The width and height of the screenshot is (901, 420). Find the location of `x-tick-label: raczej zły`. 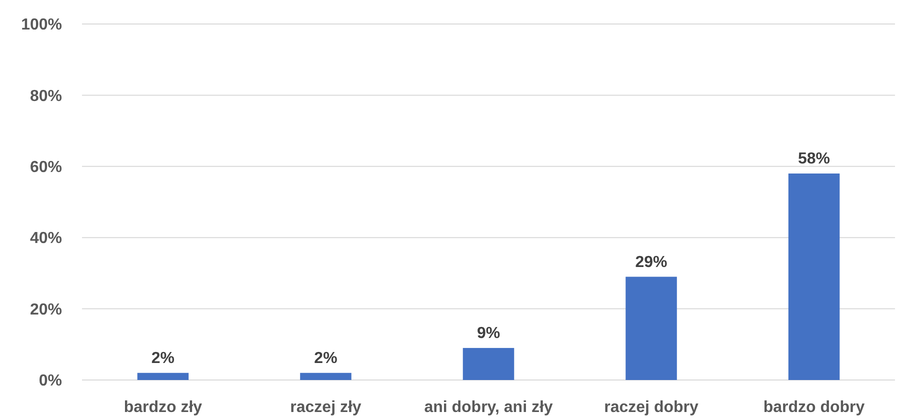

x-tick-label: raczej zły is located at coordinates (326, 407).